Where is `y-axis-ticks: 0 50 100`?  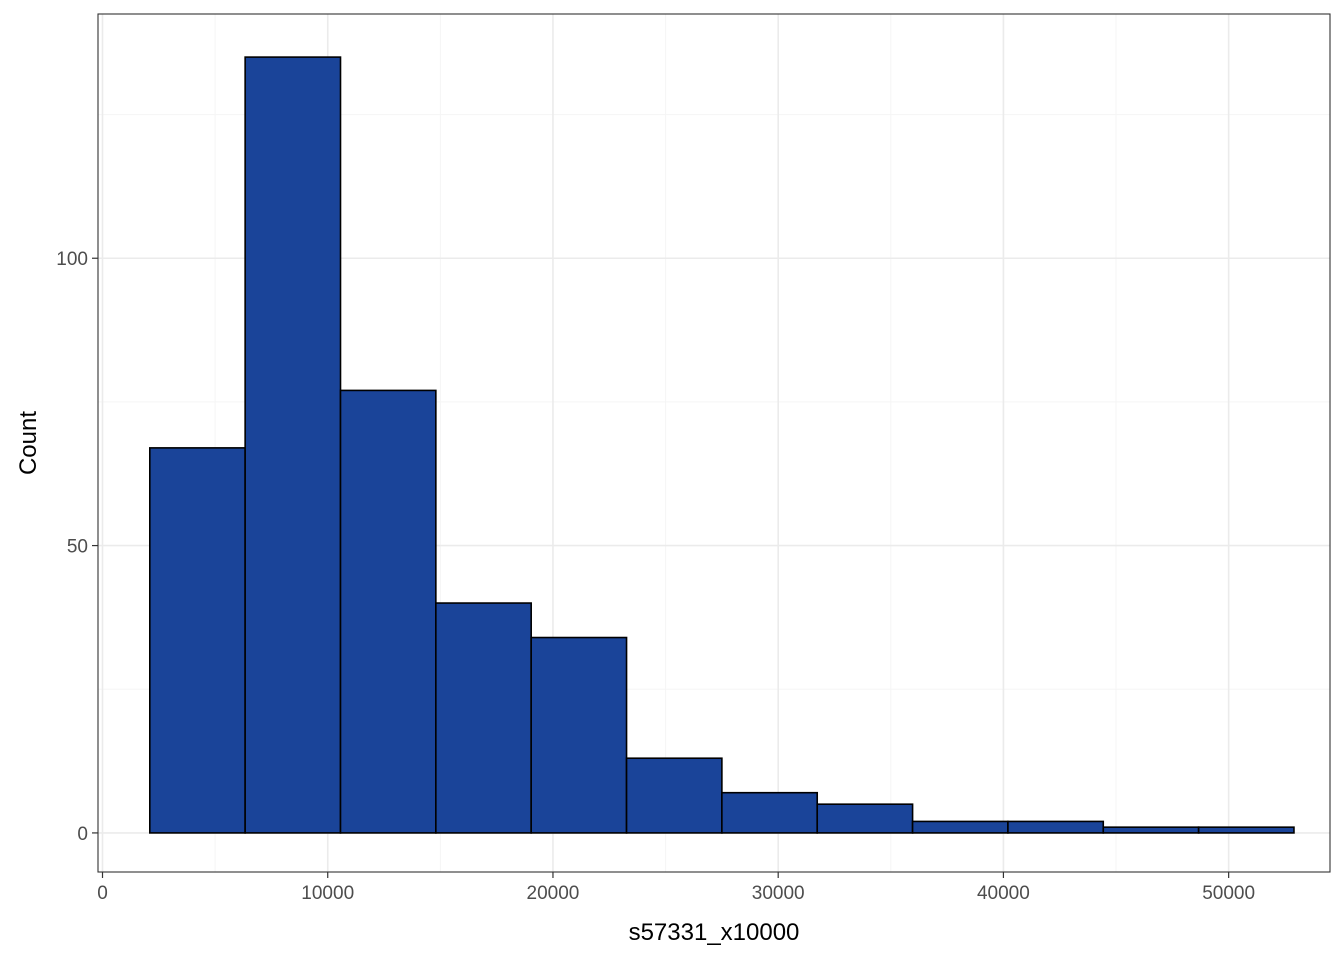 y-axis-ticks: 0 50 100 is located at coordinates (77, 547).